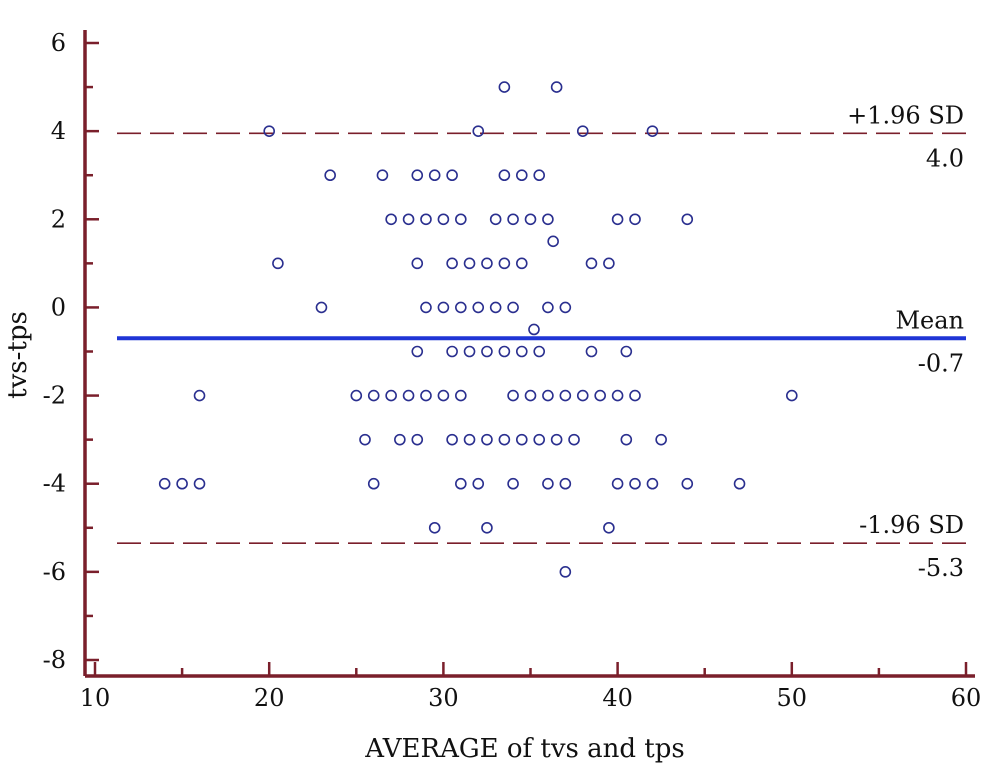 The height and width of the screenshot is (765, 1000). I want to click on lower-limit-value: -5.3, so click(941, 568).